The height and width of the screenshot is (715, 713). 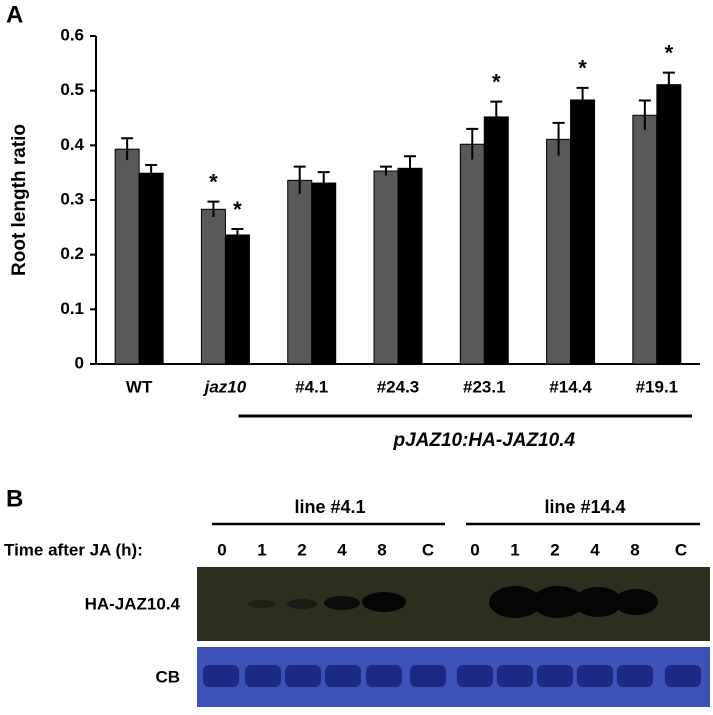 I want to click on line-label: line #4.1, so click(x=329, y=507).